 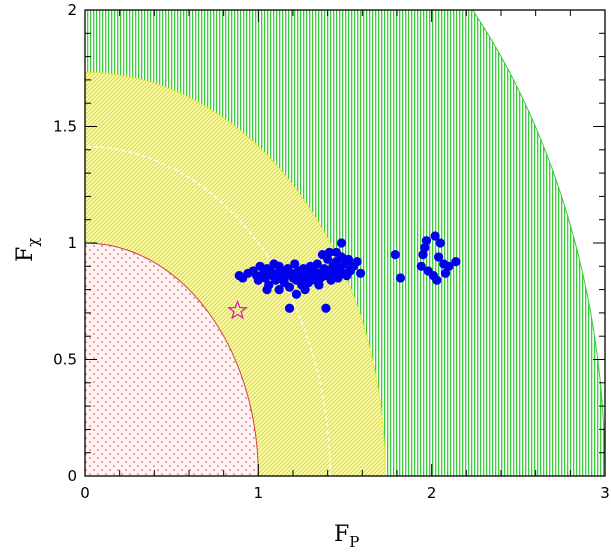 What do you see at coordinates (72, 10) in the screenshot?
I see `y-tick-label: 2` at bounding box center [72, 10].